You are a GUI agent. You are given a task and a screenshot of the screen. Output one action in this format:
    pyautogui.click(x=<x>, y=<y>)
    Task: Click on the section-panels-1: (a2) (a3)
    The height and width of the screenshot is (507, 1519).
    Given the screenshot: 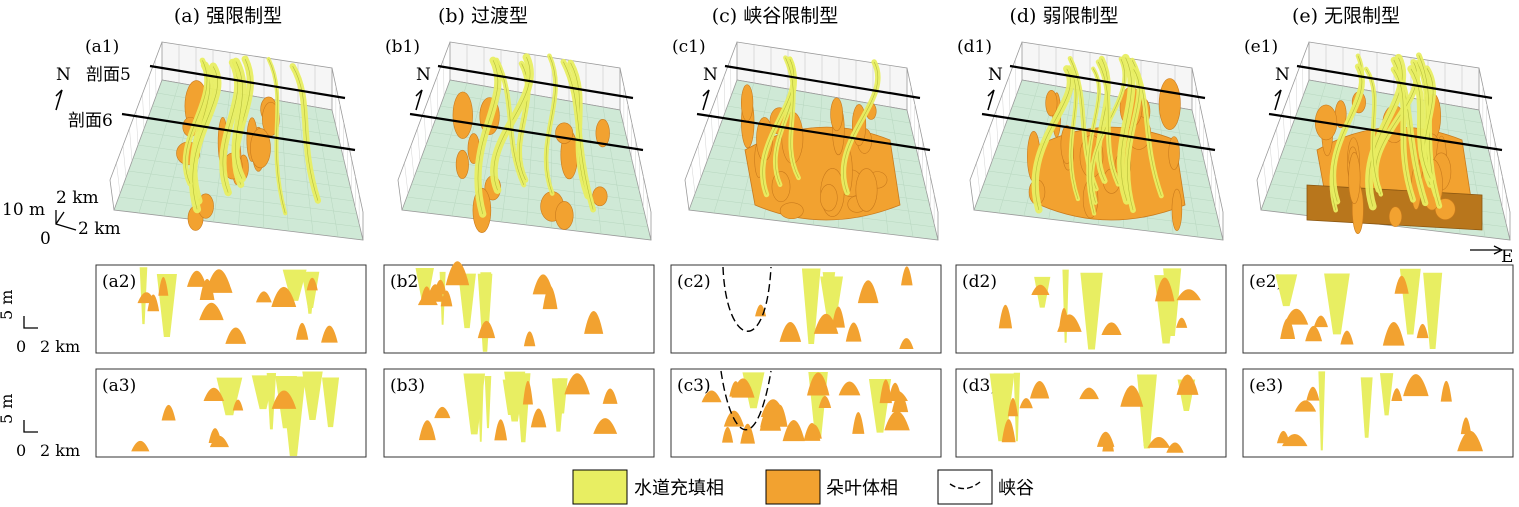 What is the action you would take?
    pyautogui.click(x=231, y=361)
    